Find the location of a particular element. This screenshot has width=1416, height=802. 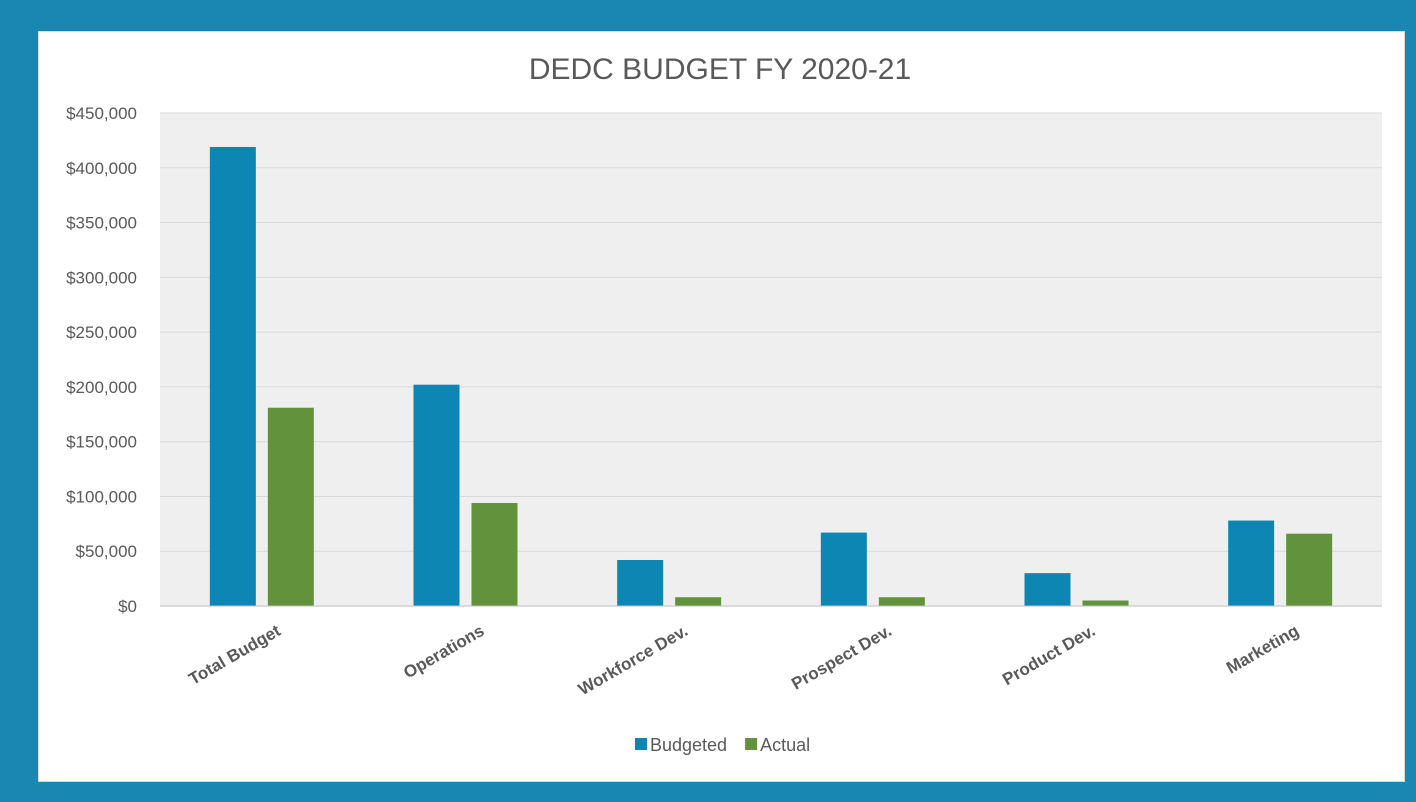

legend: Budgeted Actual is located at coordinates (722, 745).